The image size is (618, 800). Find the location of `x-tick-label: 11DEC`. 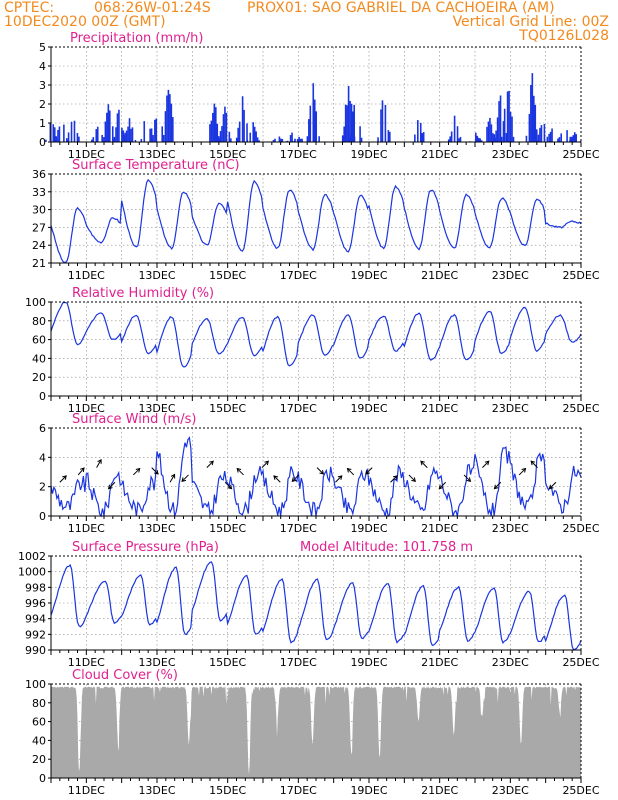

x-tick-label: 11DEC is located at coordinates (86, 154).